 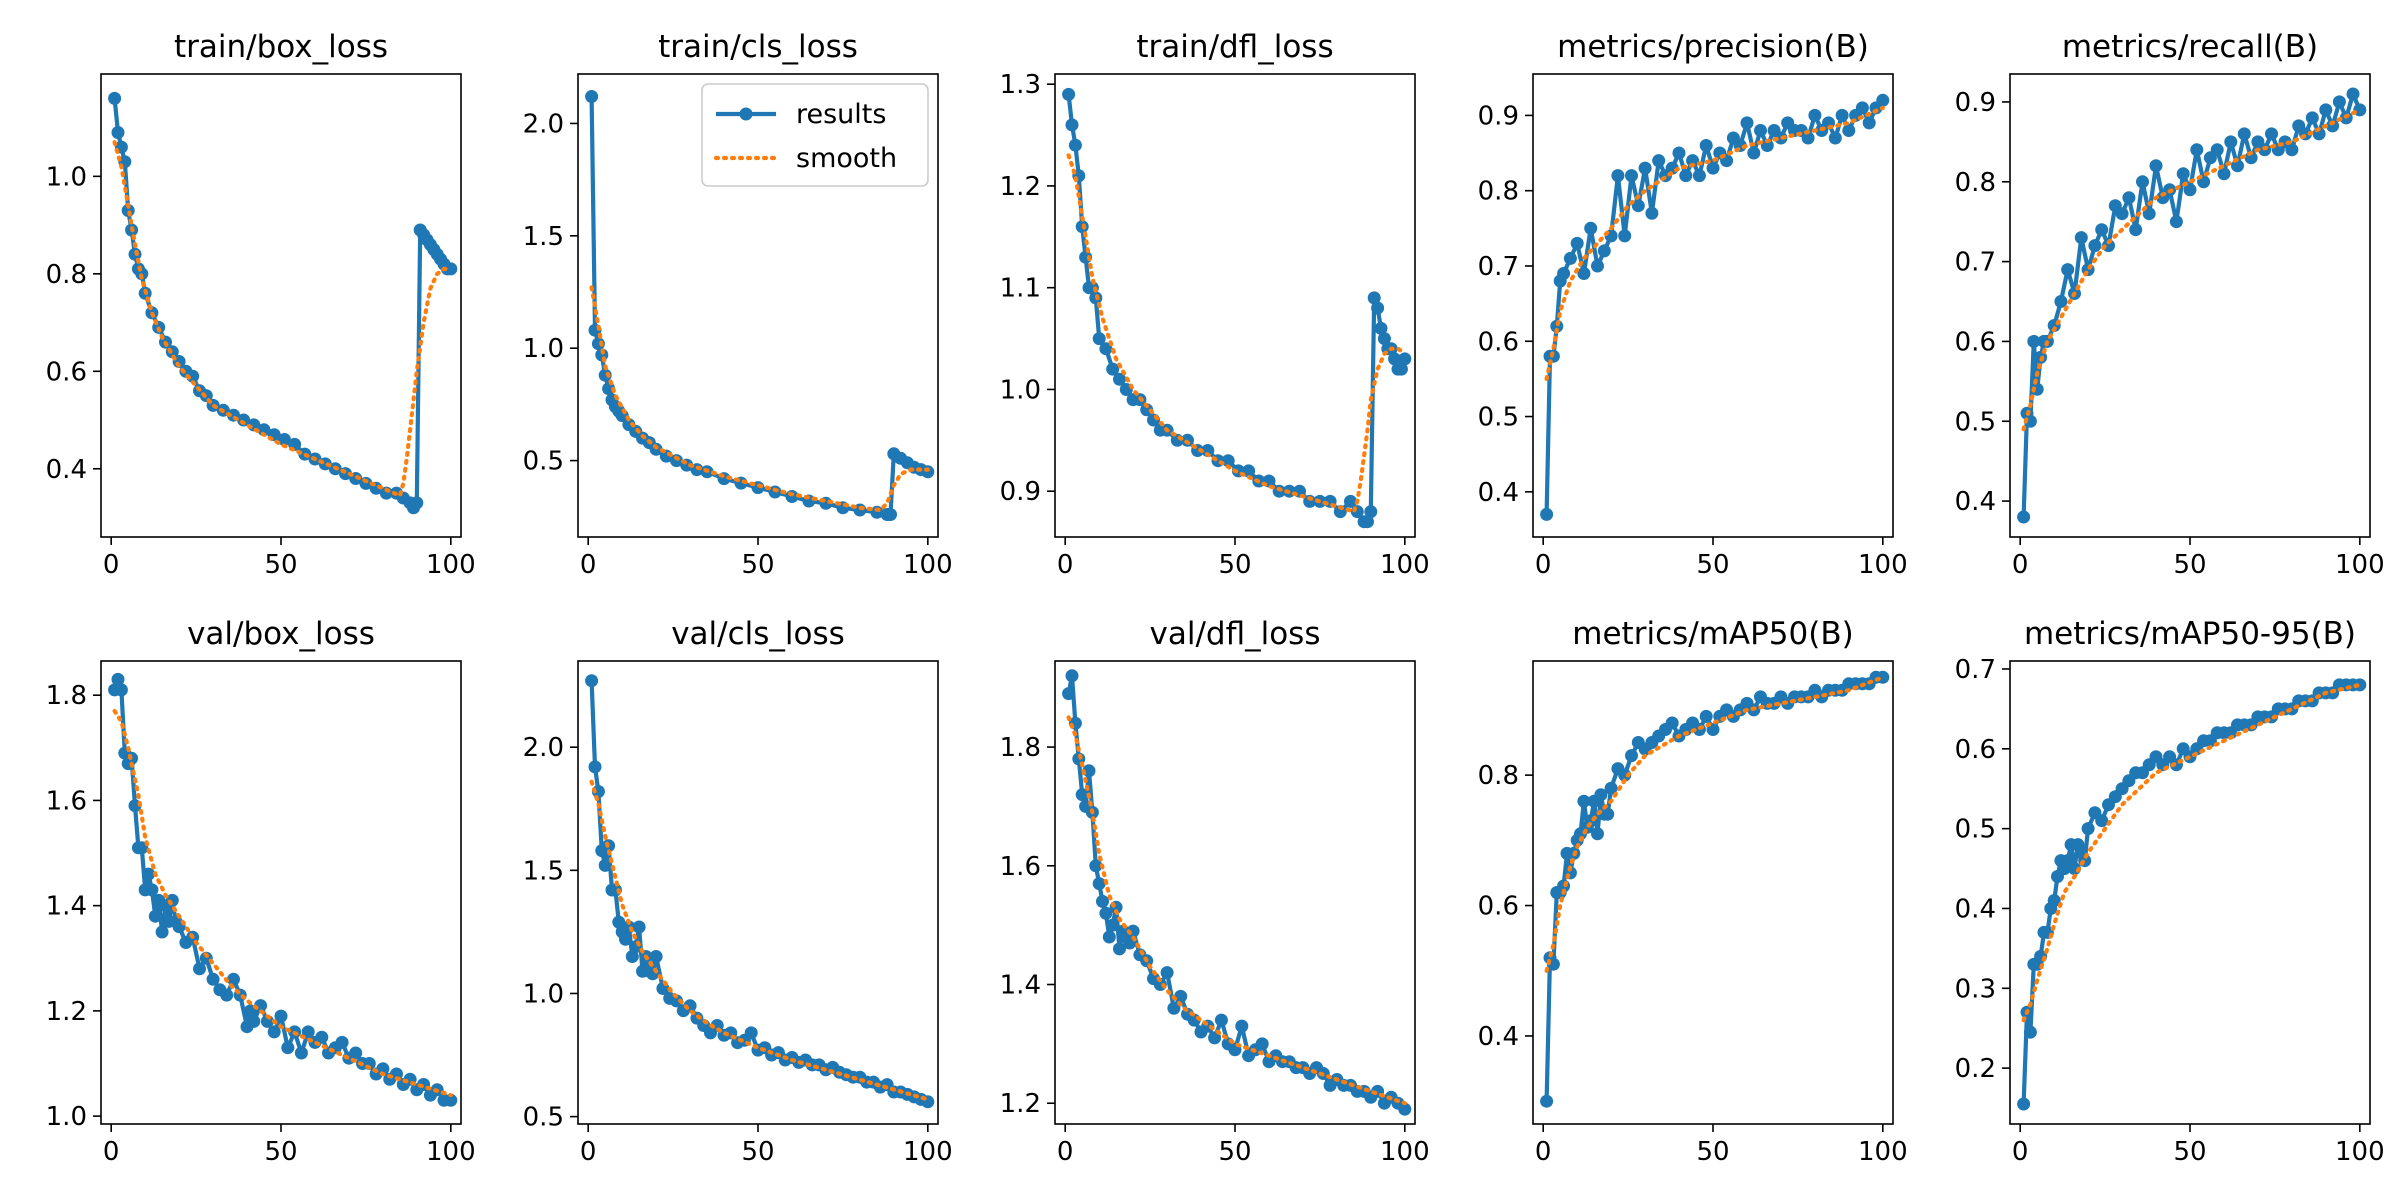 I want to click on panel-title: metrics/mAP50-95(B), so click(x=2190, y=634).